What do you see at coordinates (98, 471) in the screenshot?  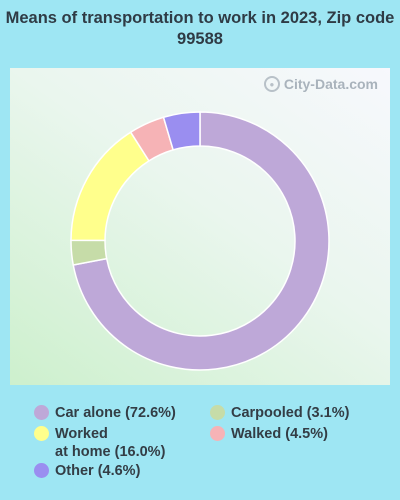 I see `legend-label: Other (4.6%)` at bounding box center [98, 471].